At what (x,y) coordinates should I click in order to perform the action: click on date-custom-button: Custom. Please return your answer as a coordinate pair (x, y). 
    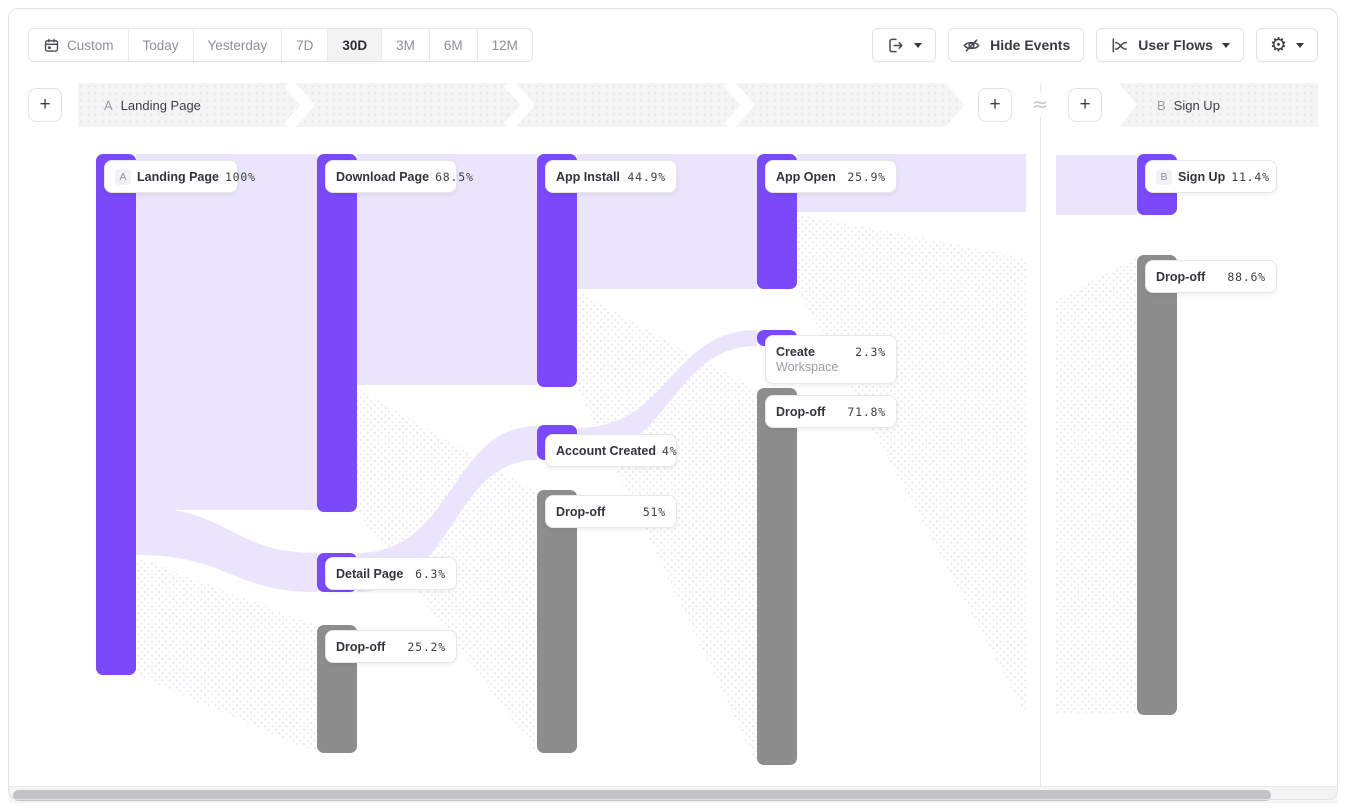
    Looking at the image, I should click on (79, 45).